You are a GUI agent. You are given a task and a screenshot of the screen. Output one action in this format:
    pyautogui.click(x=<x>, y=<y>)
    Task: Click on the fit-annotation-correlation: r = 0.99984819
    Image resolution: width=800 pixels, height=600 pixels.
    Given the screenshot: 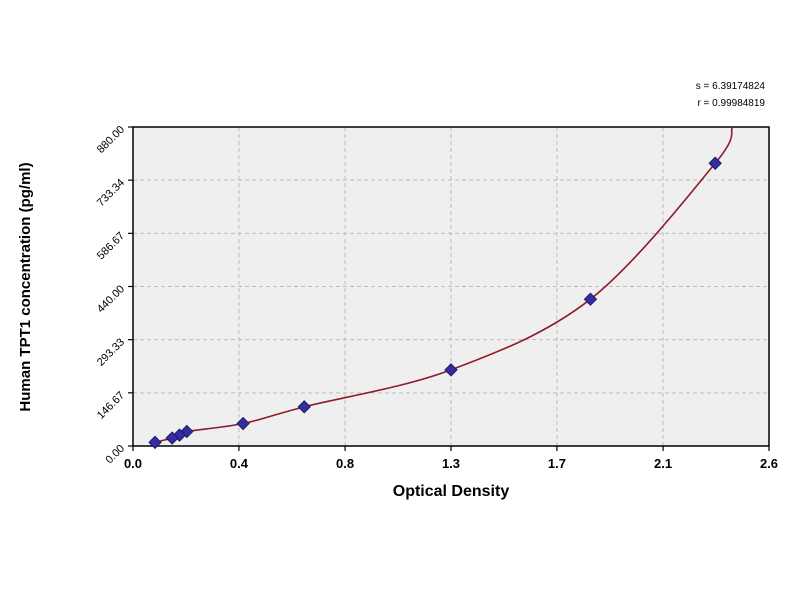 What is the action you would take?
    pyautogui.click(x=731, y=103)
    